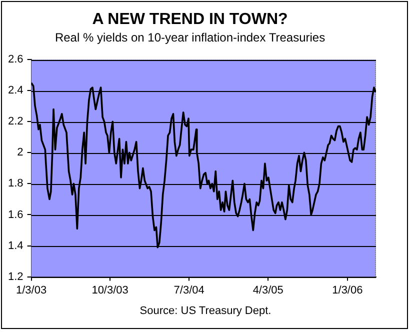  I want to click on x-tick-label: 1/3/03, so click(31, 290).